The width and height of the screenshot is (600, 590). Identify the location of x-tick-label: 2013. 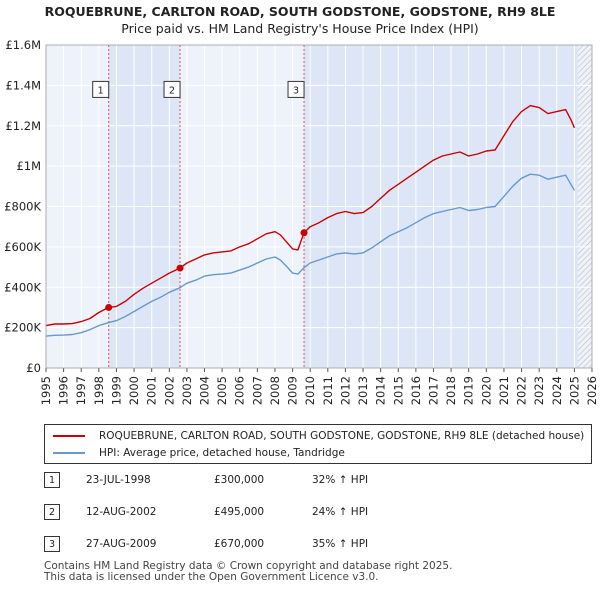
(363, 390).